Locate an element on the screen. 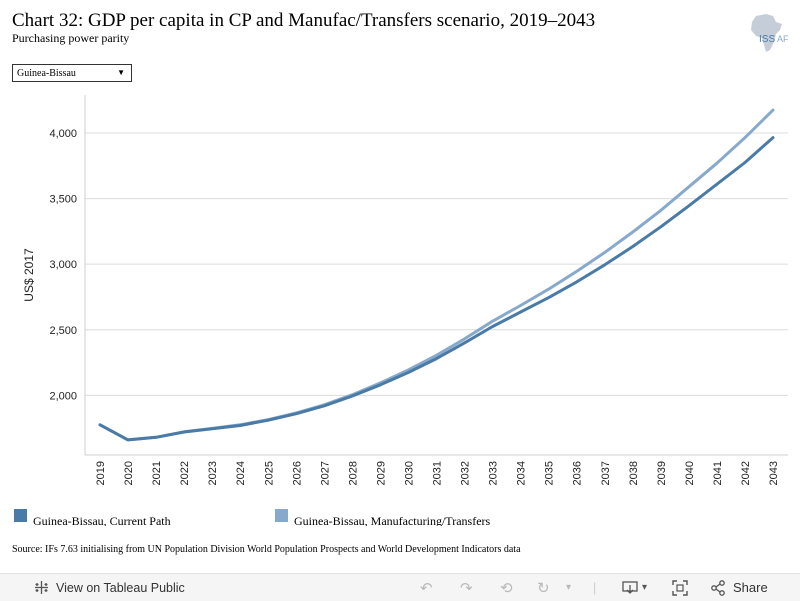 This screenshot has height=601, width=800. download-menu-chevron-down-icon: ▾ is located at coordinates (645, 587).